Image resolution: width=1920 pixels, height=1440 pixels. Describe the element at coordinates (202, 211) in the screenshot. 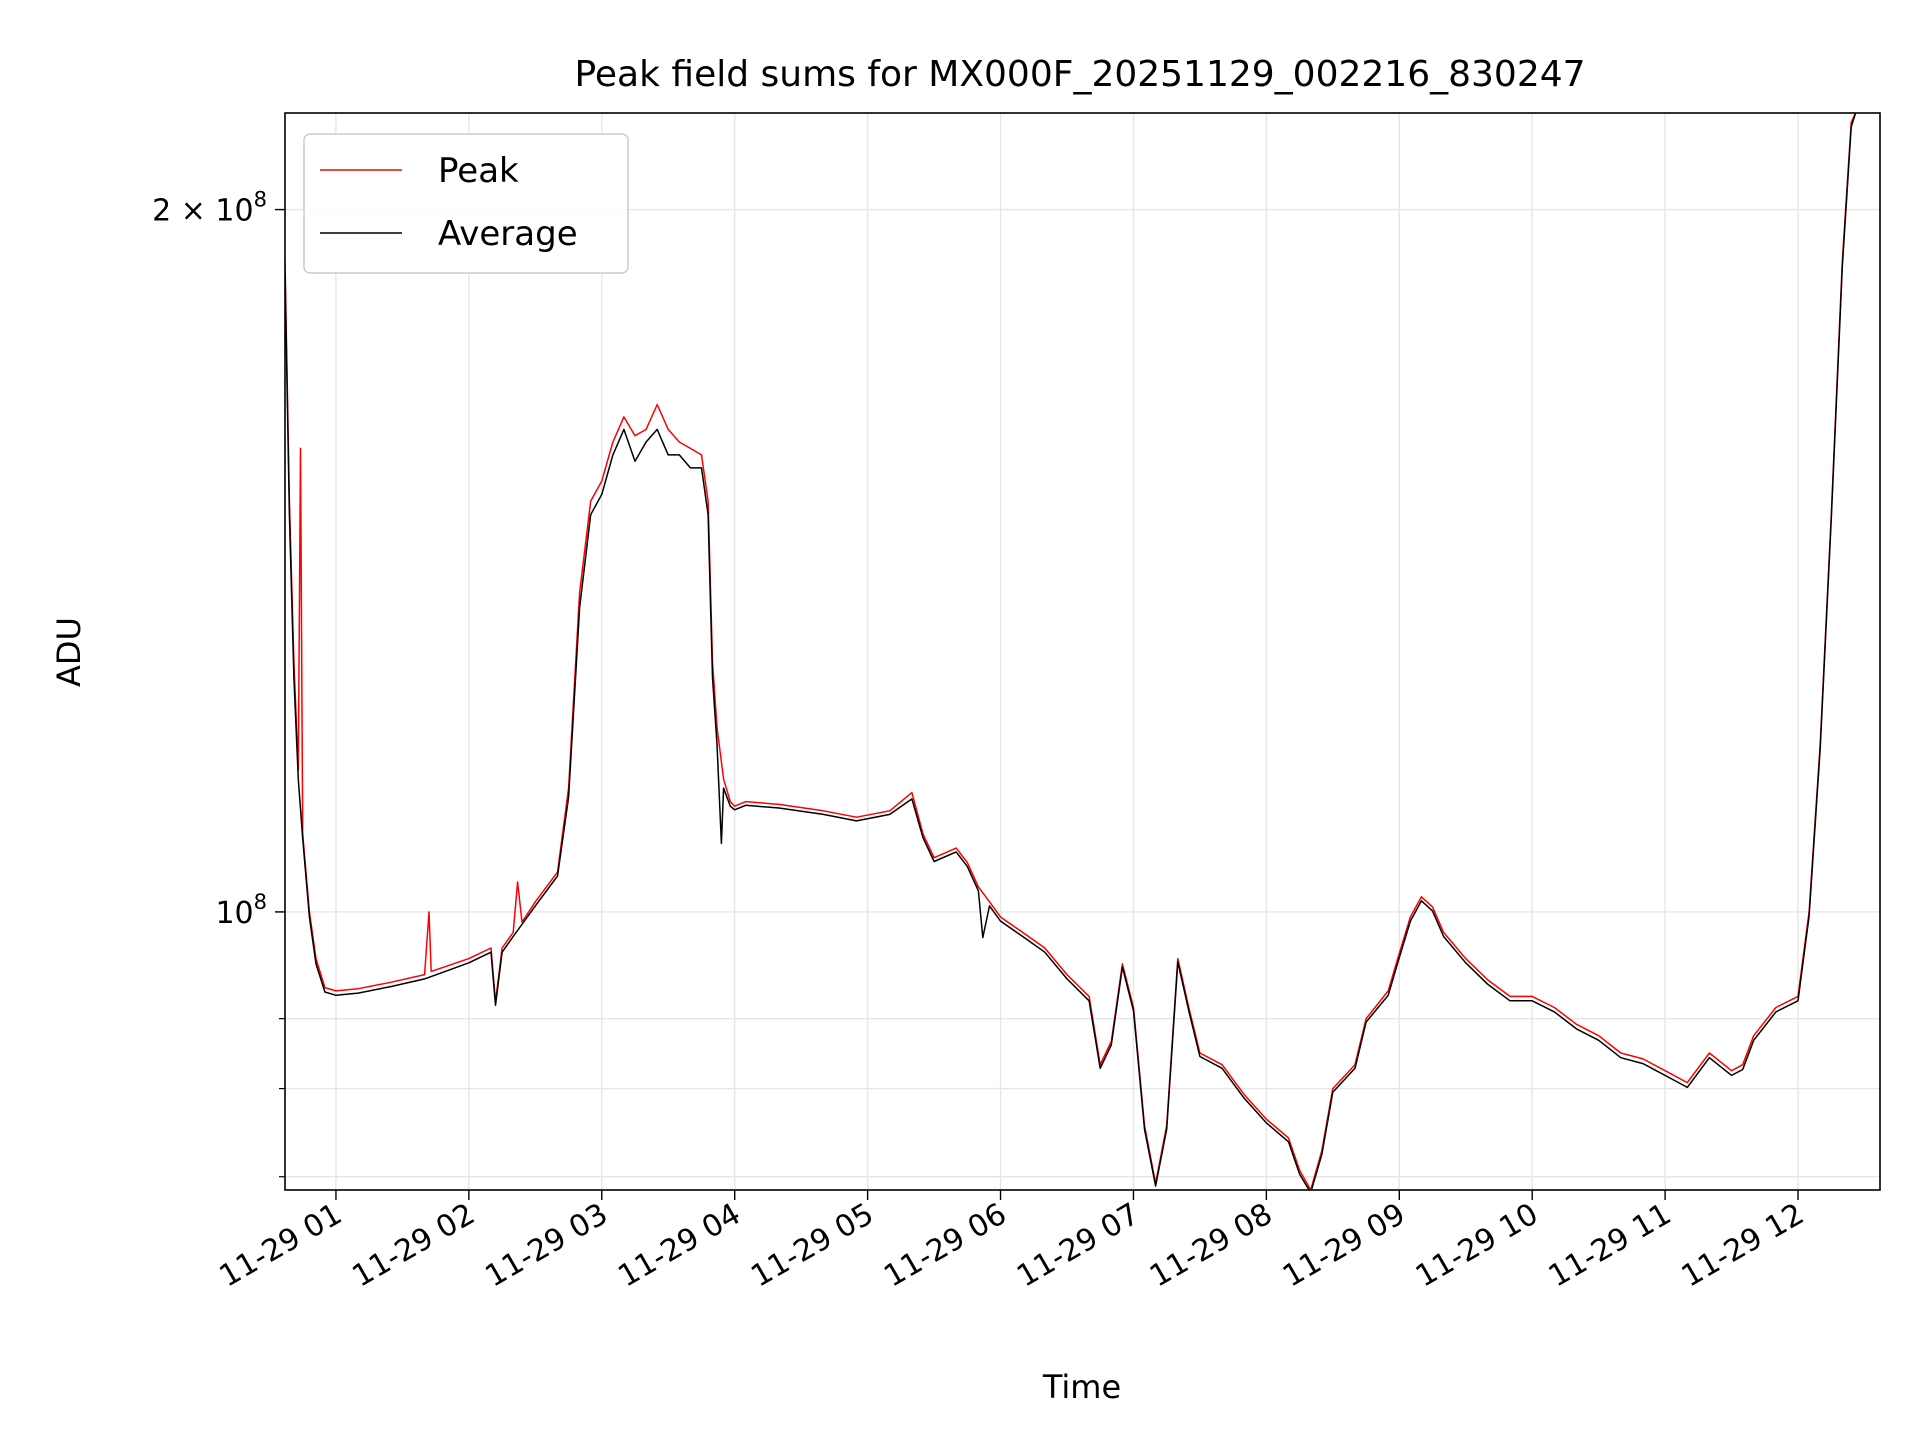

I see `y-tick-label-base: 2 × 10` at that location.